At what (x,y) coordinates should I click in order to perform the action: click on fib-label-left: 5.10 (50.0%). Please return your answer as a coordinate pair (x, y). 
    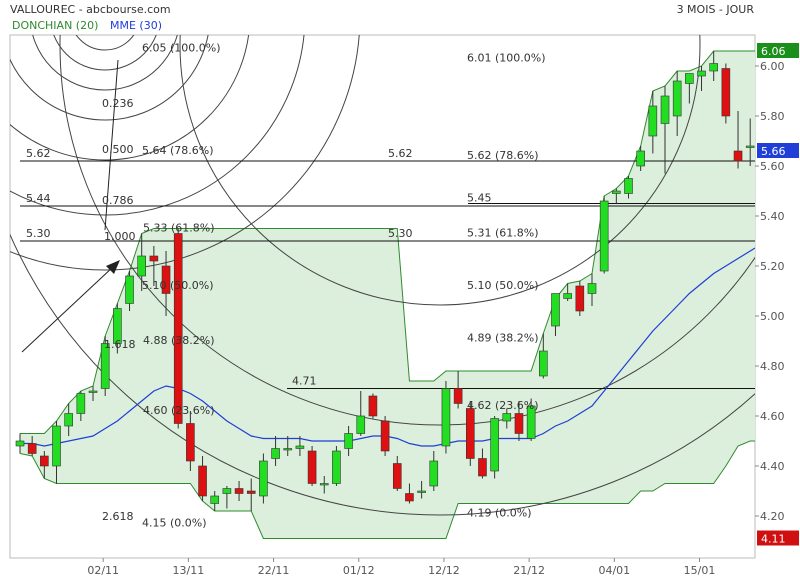
    Looking at the image, I should click on (178, 285).